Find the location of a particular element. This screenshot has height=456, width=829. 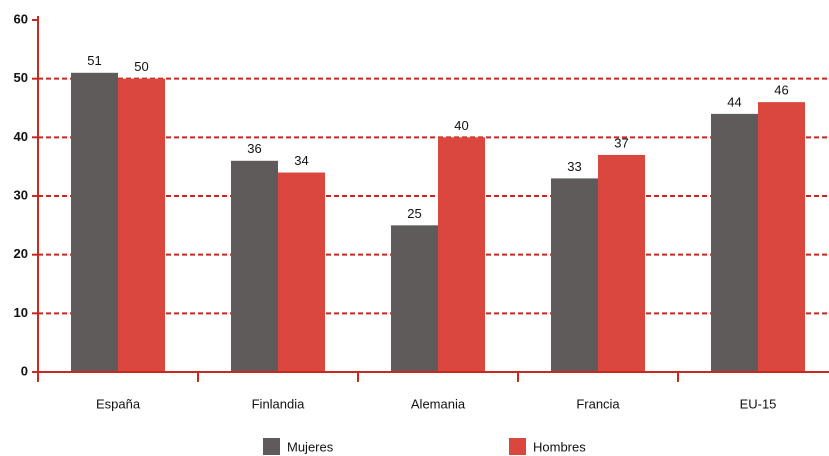

y-tick-label: 50 is located at coordinates (21, 77).